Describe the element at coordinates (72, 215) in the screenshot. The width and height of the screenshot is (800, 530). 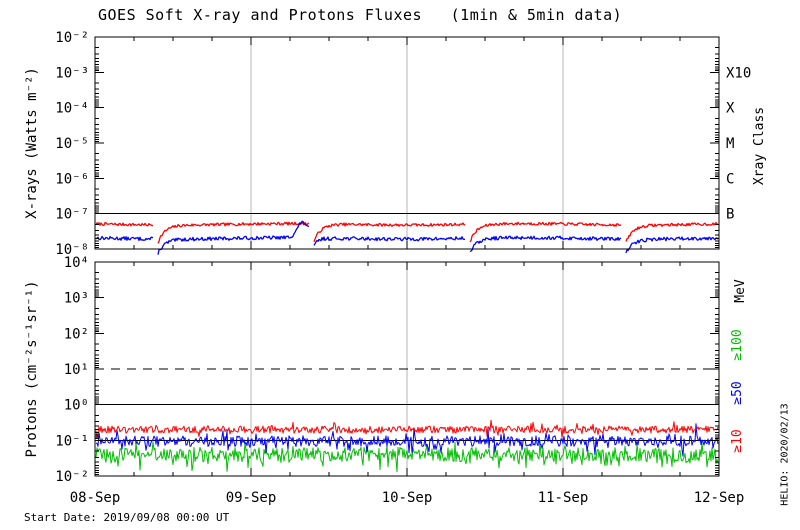
I see `y-tick-label: 10⁻⁷` at that location.